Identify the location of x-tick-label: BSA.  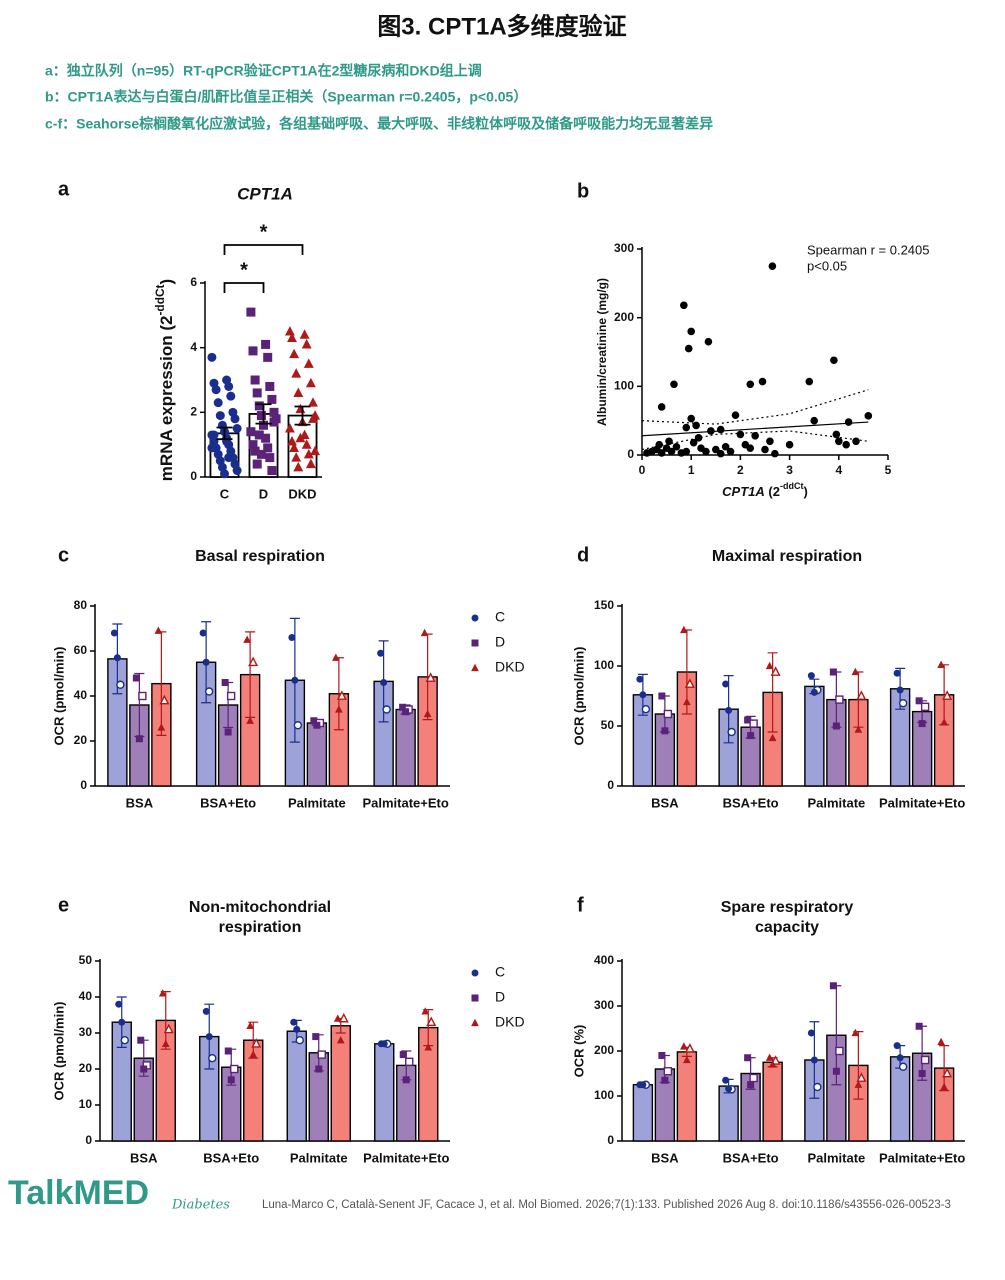
(665, 802).